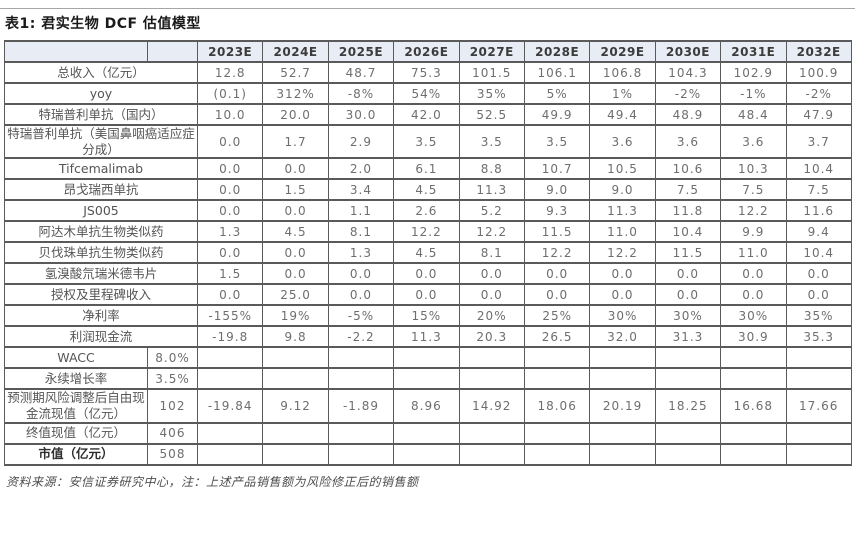 Image resolution: width=855 pixels, height=535 pixels. I want to click on year-header-2031e: 2031E, so click(753, 51).